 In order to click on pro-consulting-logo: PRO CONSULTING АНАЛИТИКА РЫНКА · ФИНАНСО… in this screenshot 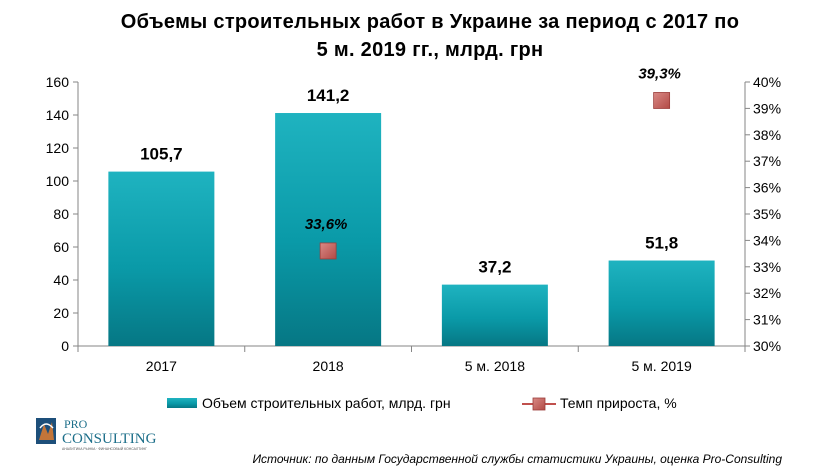, I will do `click(109, 434)`.